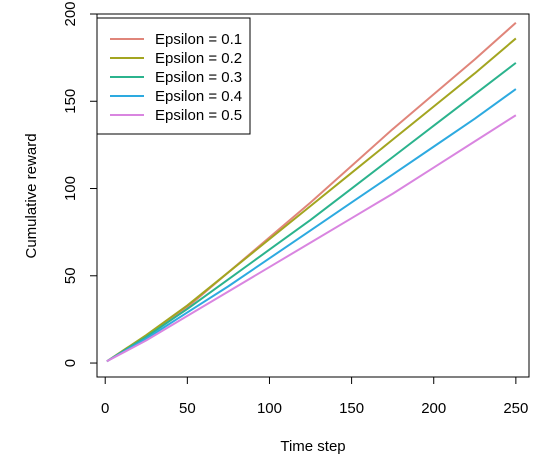 This screenshot has width=549, height=474. I want to click on y-tick-label-3: 100, so click(70, 188).